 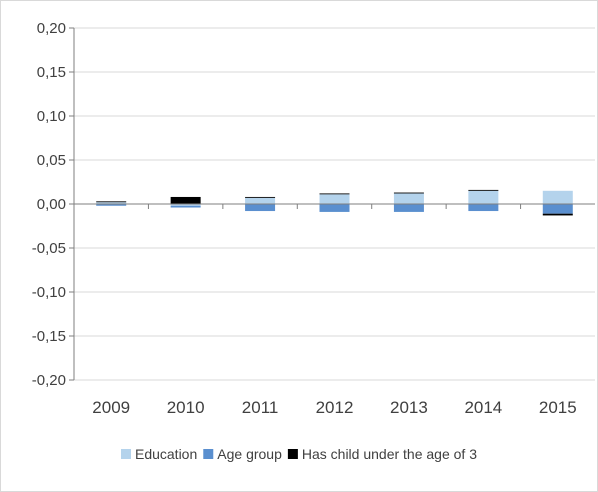 I want to click on legend-item: Education, so click(x=158, y=454).